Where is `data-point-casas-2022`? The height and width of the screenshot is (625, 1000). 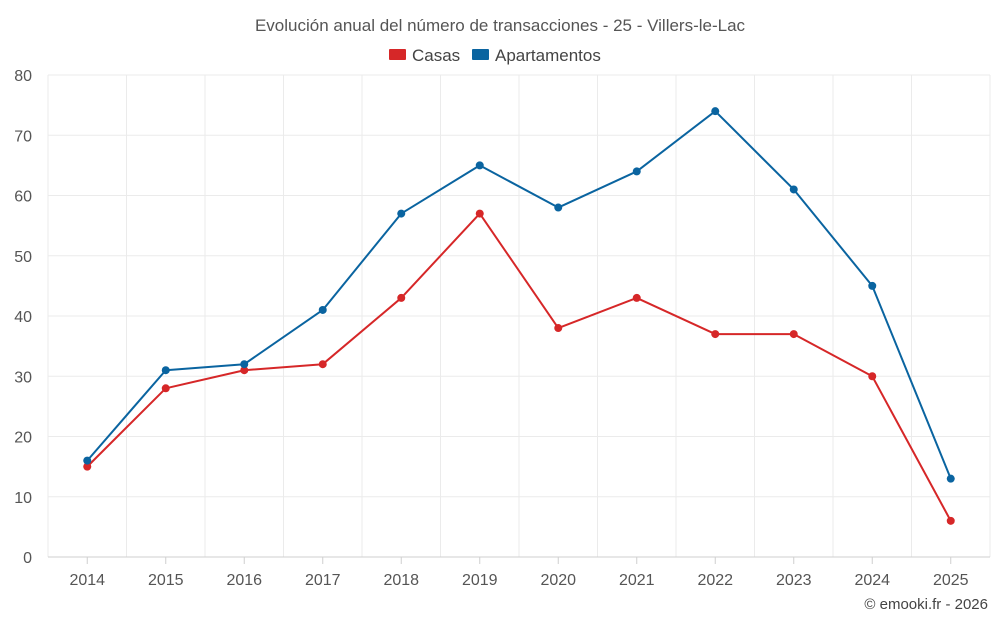 data-point-casas-2022 is located at coordinates (715, 334).